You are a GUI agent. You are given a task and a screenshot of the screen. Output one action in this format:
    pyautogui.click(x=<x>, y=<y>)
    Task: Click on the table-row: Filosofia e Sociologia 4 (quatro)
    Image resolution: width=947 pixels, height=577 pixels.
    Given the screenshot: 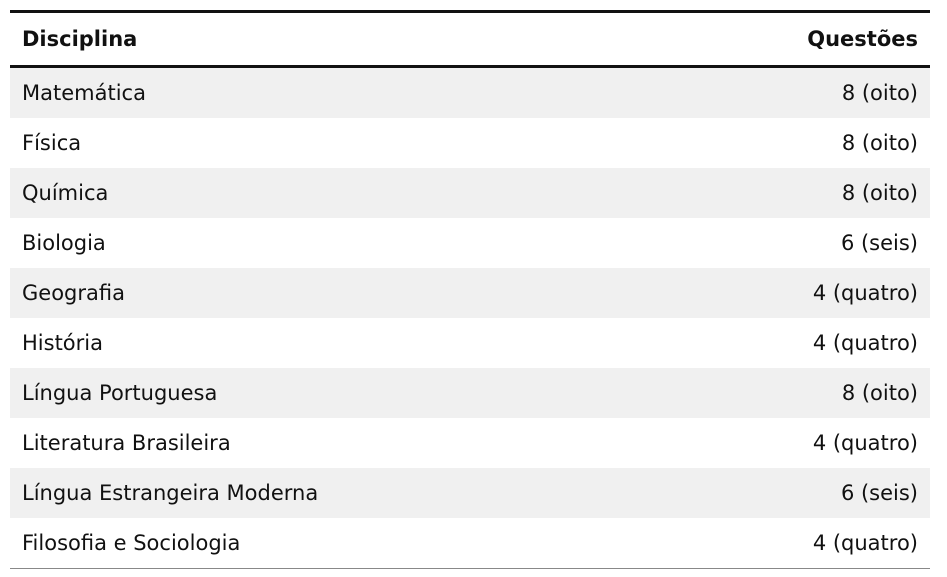 What is the action you would take?
    pyautogui.click(x=470, y=543)
    